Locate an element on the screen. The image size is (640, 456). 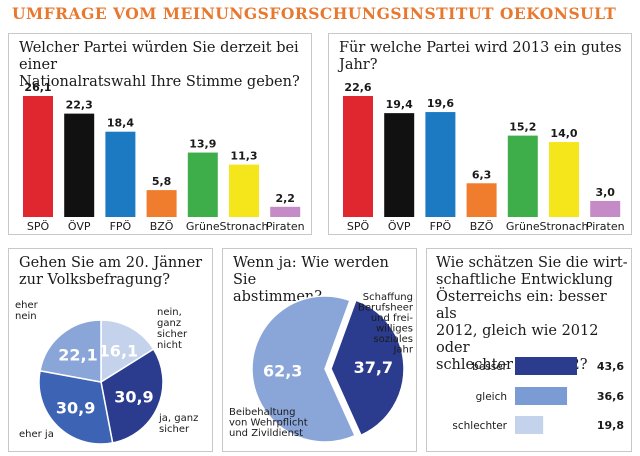
slice-label-schaffung: und frei- is located at coordinates (392, 318).